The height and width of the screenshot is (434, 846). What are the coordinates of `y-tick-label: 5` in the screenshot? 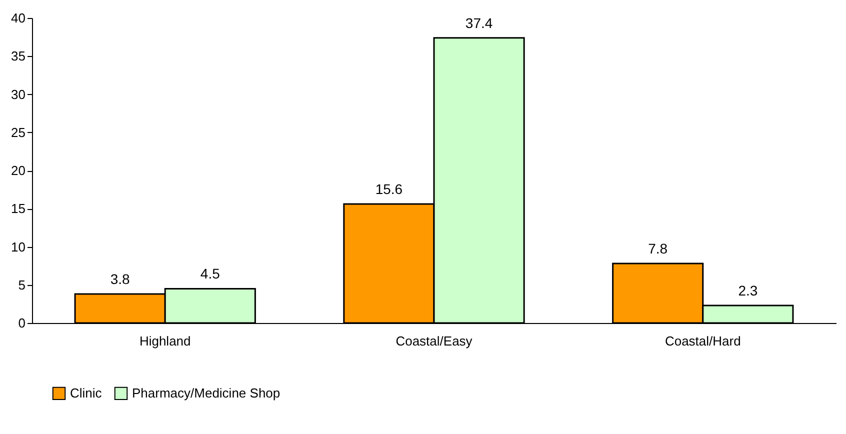 It's located at (22, 284).